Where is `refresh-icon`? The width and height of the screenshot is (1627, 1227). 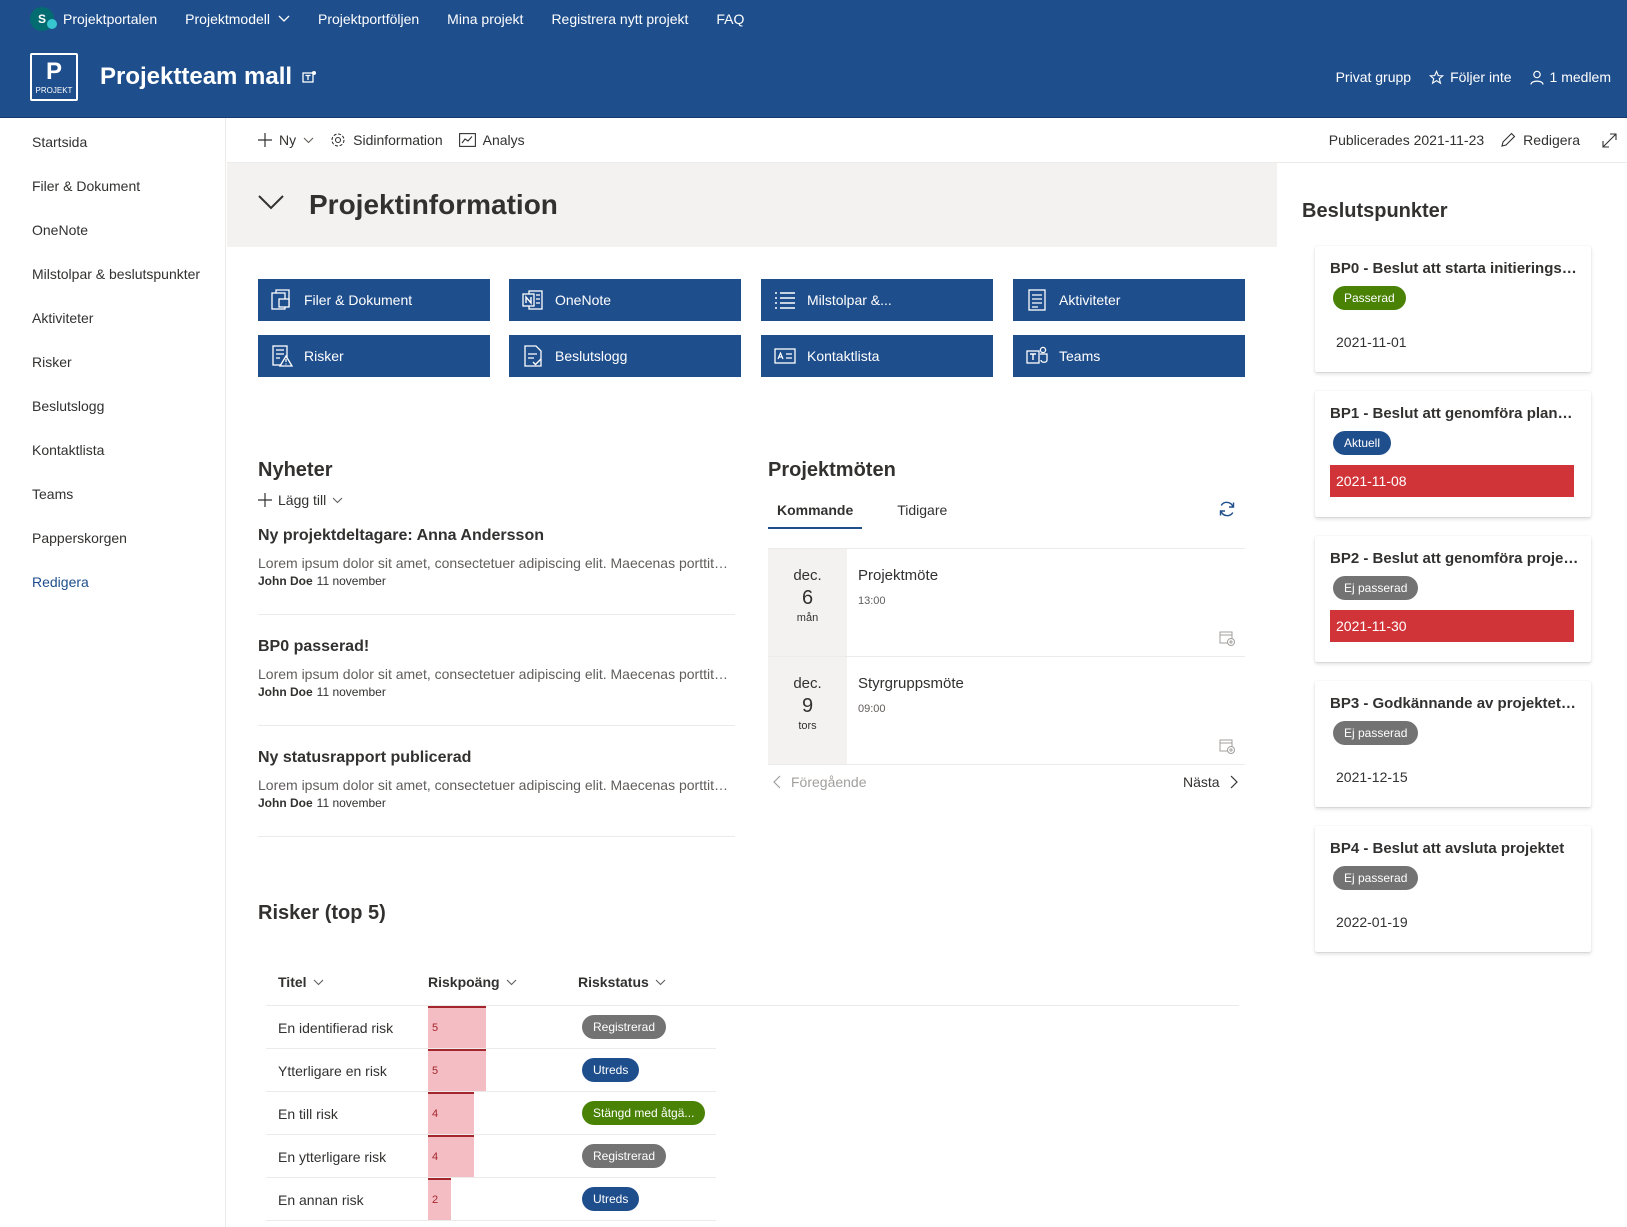
refresh-icon is located at coordinates (1227, 509).